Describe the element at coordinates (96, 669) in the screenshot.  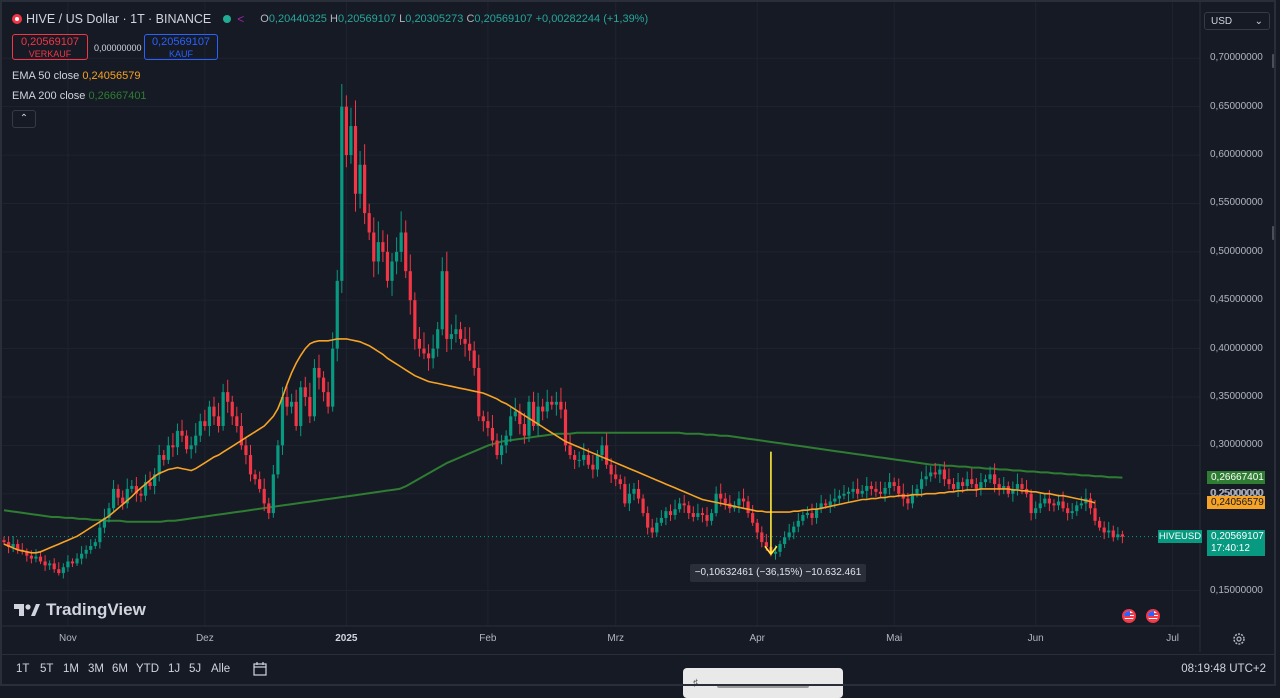
I see `range-button-3m: 3M` at that location.